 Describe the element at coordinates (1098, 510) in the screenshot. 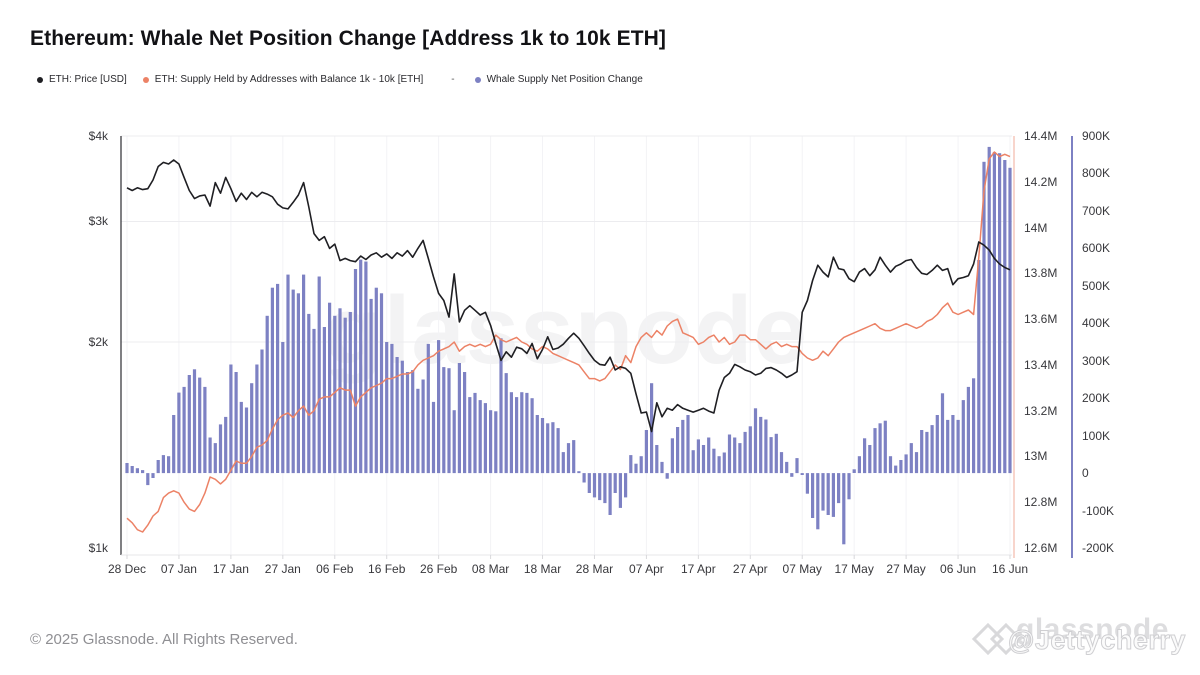

I see `net-axis-label: -100K` at that location.